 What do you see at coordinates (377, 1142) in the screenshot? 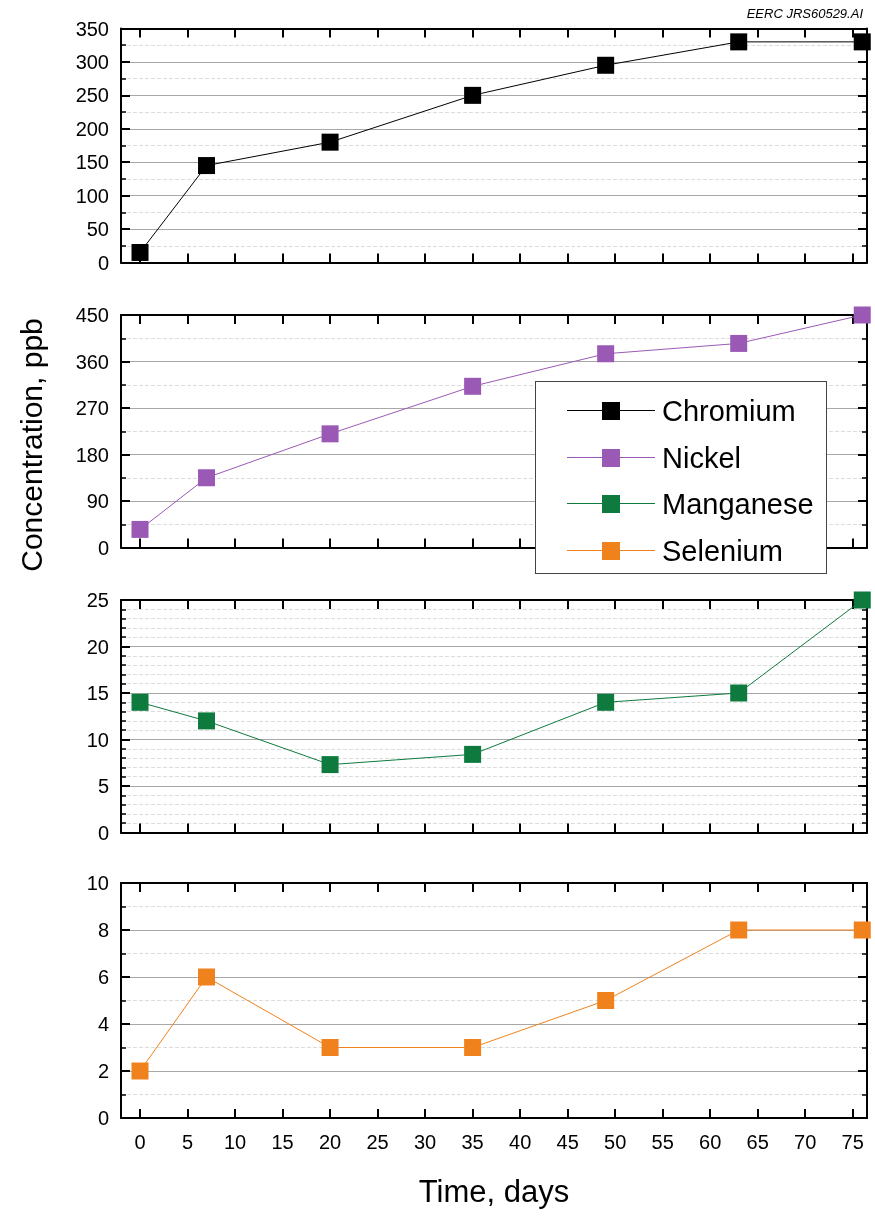
I see `x-tick-label: 25` at bounding box center [377, 1142].